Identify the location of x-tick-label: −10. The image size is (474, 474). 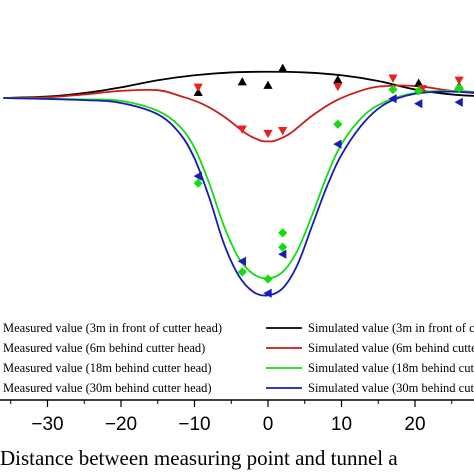
(194, 424).